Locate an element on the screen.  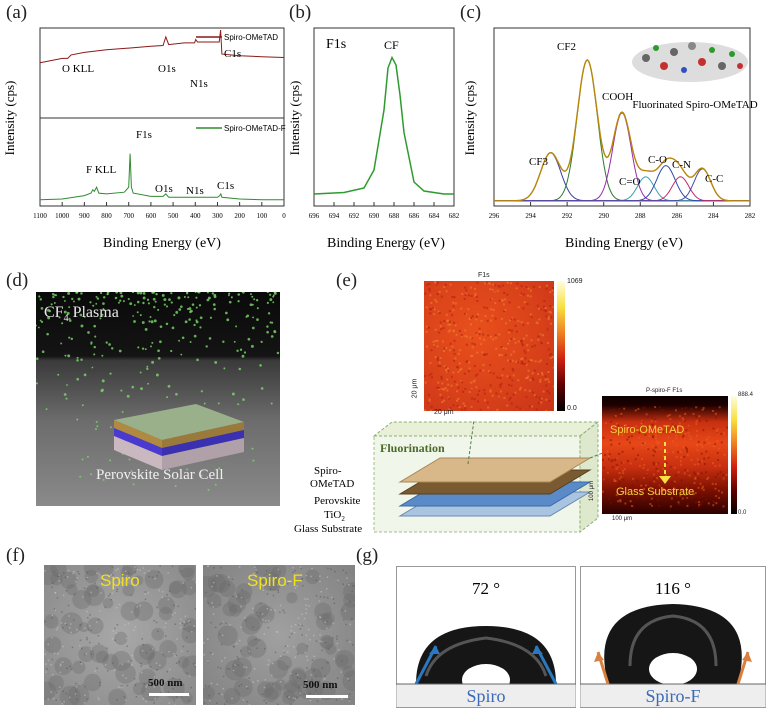
f1s-map-side-colorbar is located at coordinates (734, 455).